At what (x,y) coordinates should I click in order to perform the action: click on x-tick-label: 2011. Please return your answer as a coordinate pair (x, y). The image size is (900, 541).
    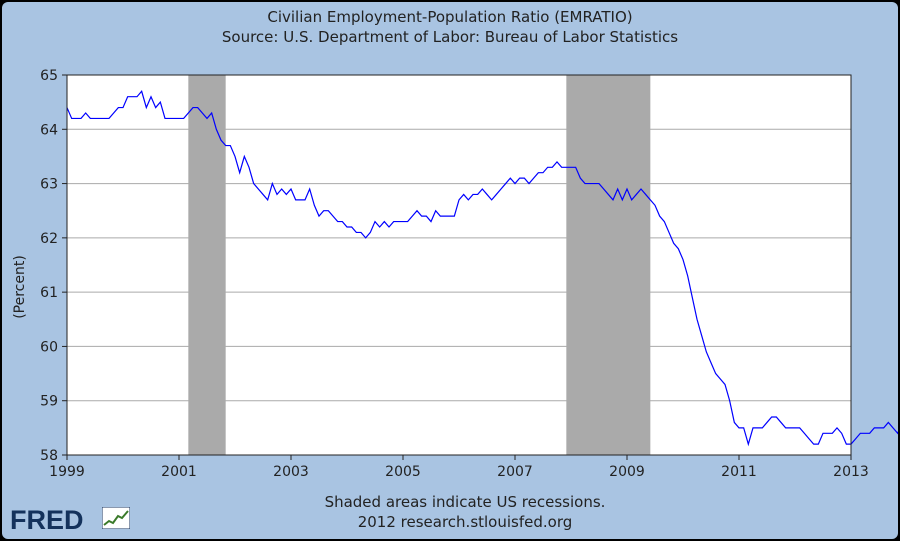
    Looking at the image, I should click on (739, 472).